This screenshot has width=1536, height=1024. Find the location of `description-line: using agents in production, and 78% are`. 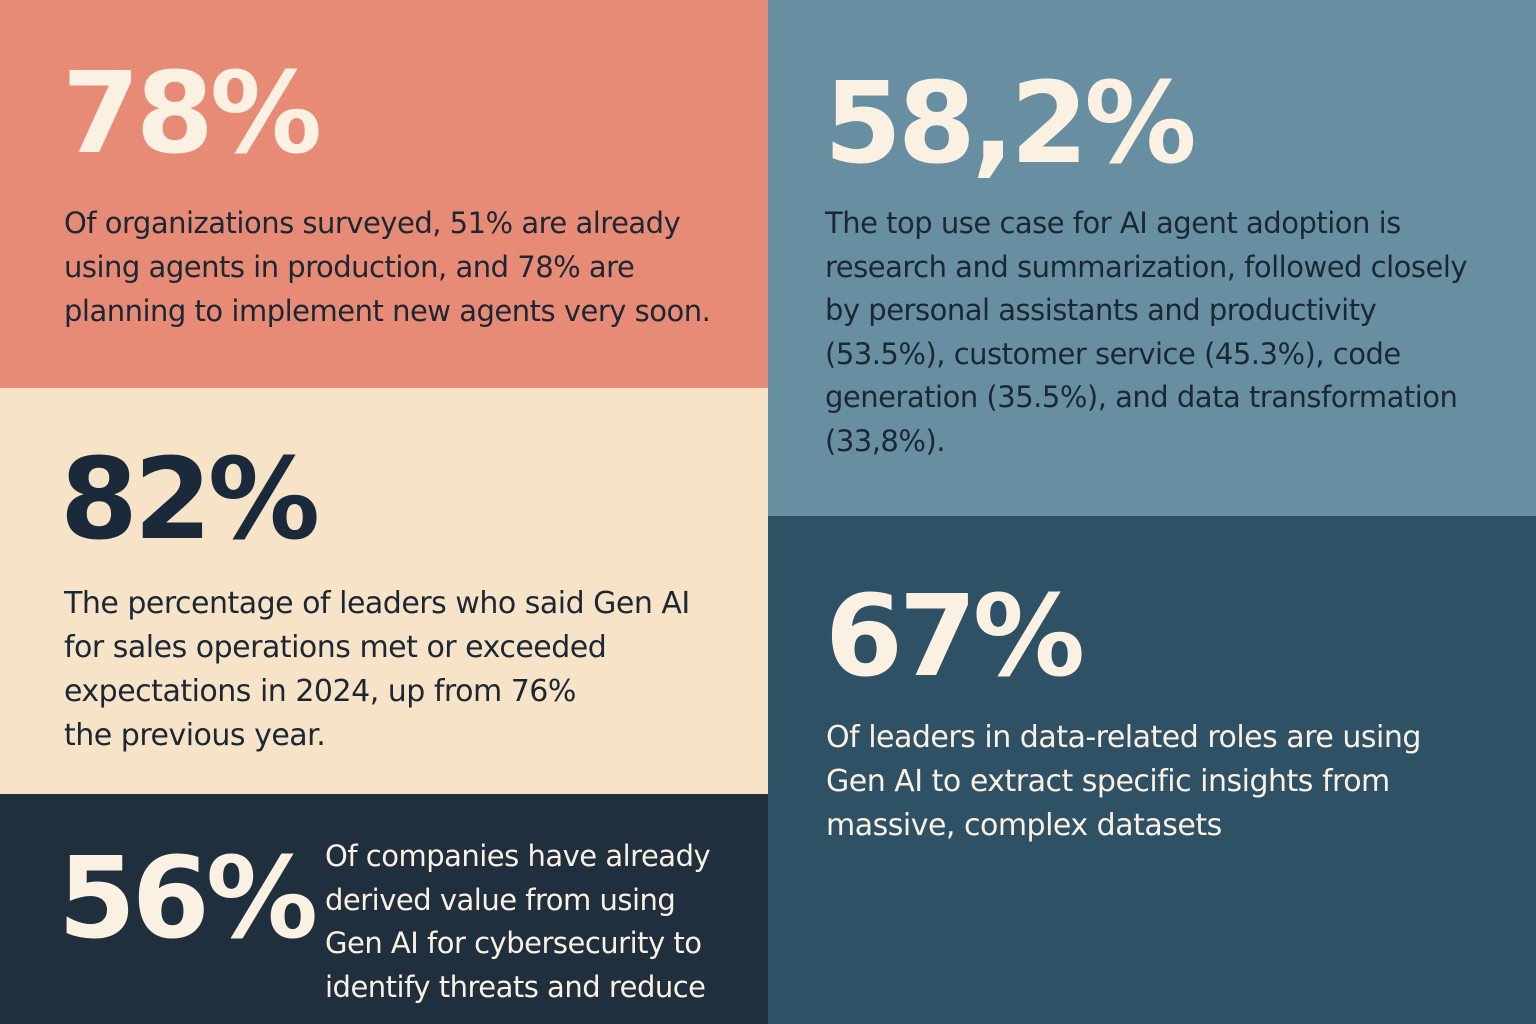

description-line: using agents in production, and 78% are is located at coordinates (349, 267).